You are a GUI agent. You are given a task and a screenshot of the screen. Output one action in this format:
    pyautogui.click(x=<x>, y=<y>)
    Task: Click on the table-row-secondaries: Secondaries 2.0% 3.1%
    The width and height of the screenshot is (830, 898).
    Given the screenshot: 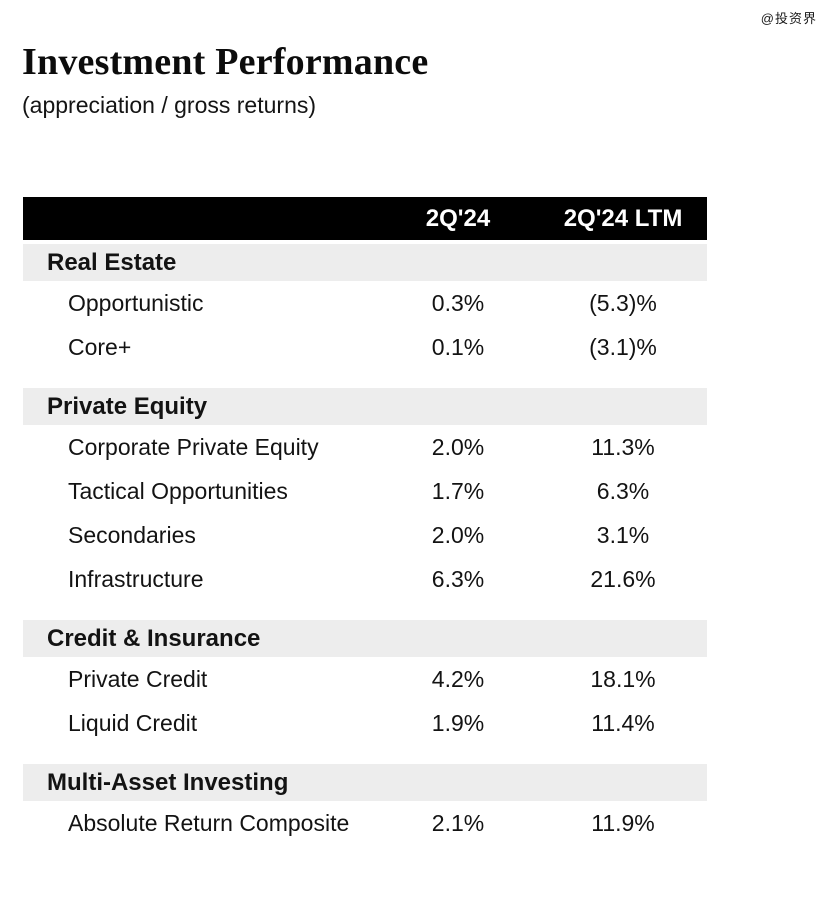 What is the action you would take?
    pyautogui.click(x=365, y=535)
    